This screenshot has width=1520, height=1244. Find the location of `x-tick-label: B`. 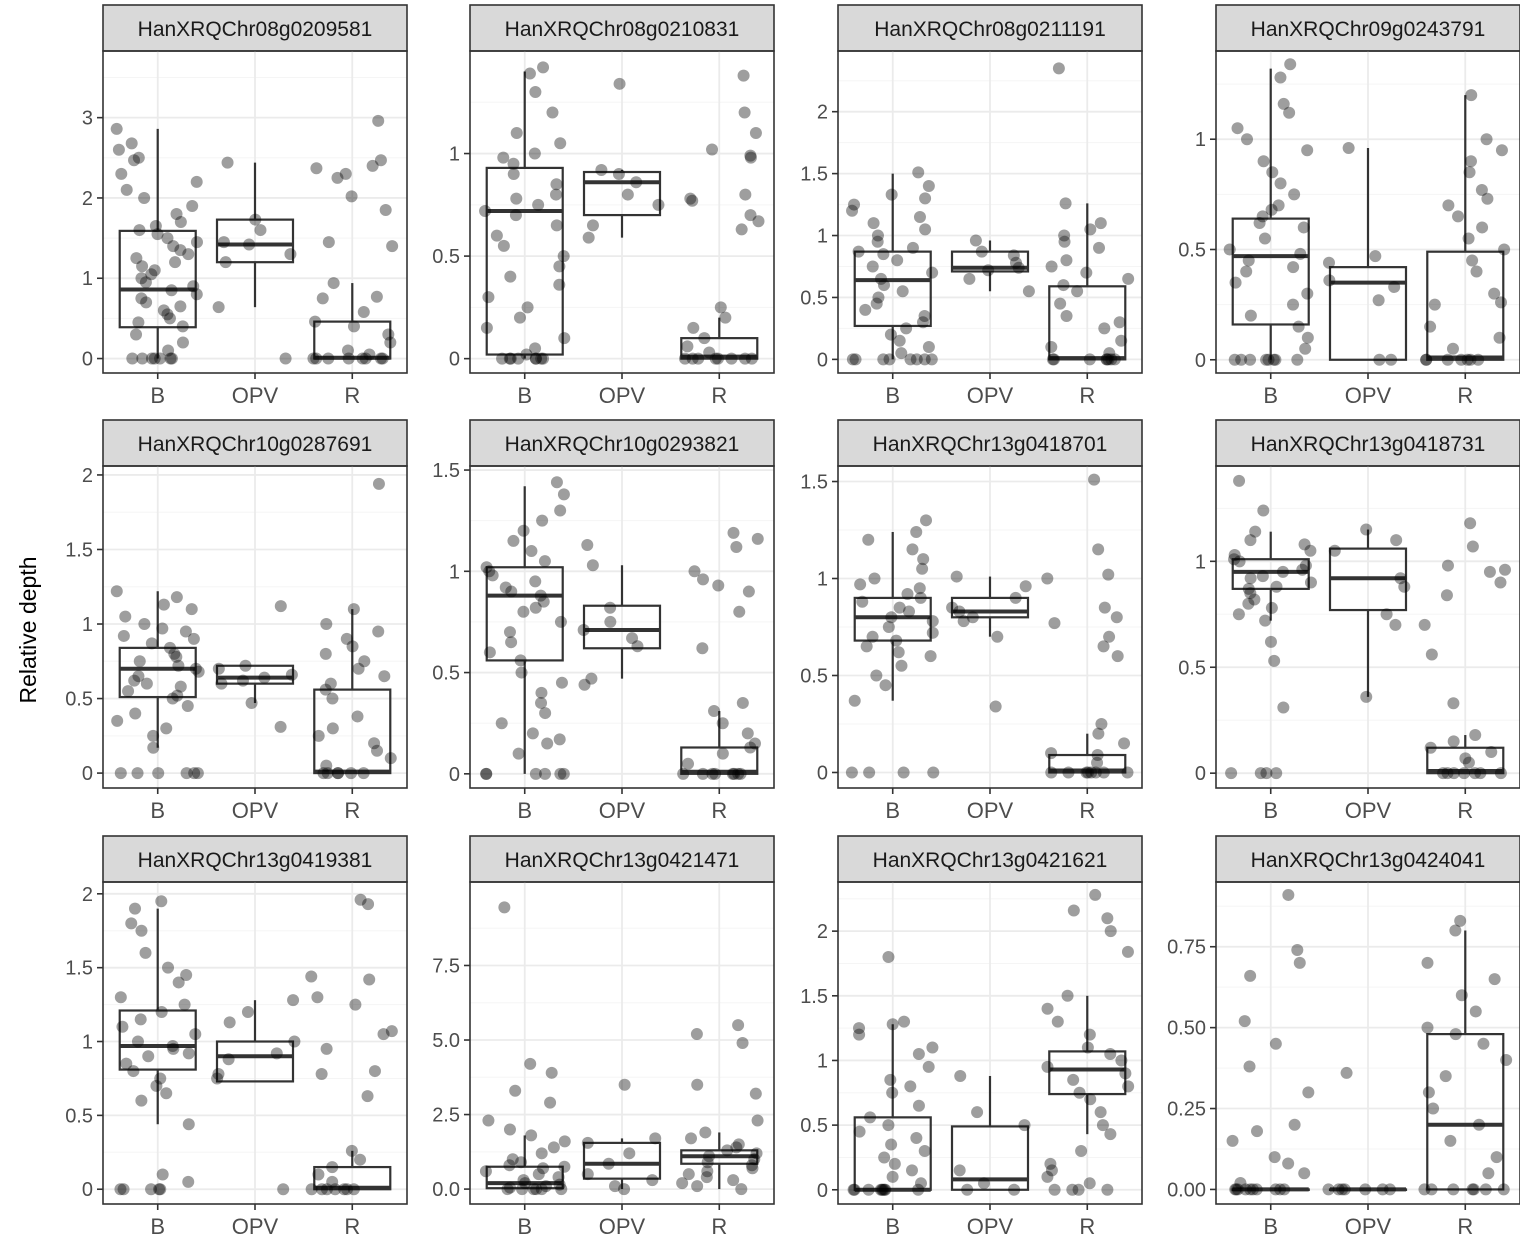

x-tick-label: B is located at coordinates (1270, 1226).